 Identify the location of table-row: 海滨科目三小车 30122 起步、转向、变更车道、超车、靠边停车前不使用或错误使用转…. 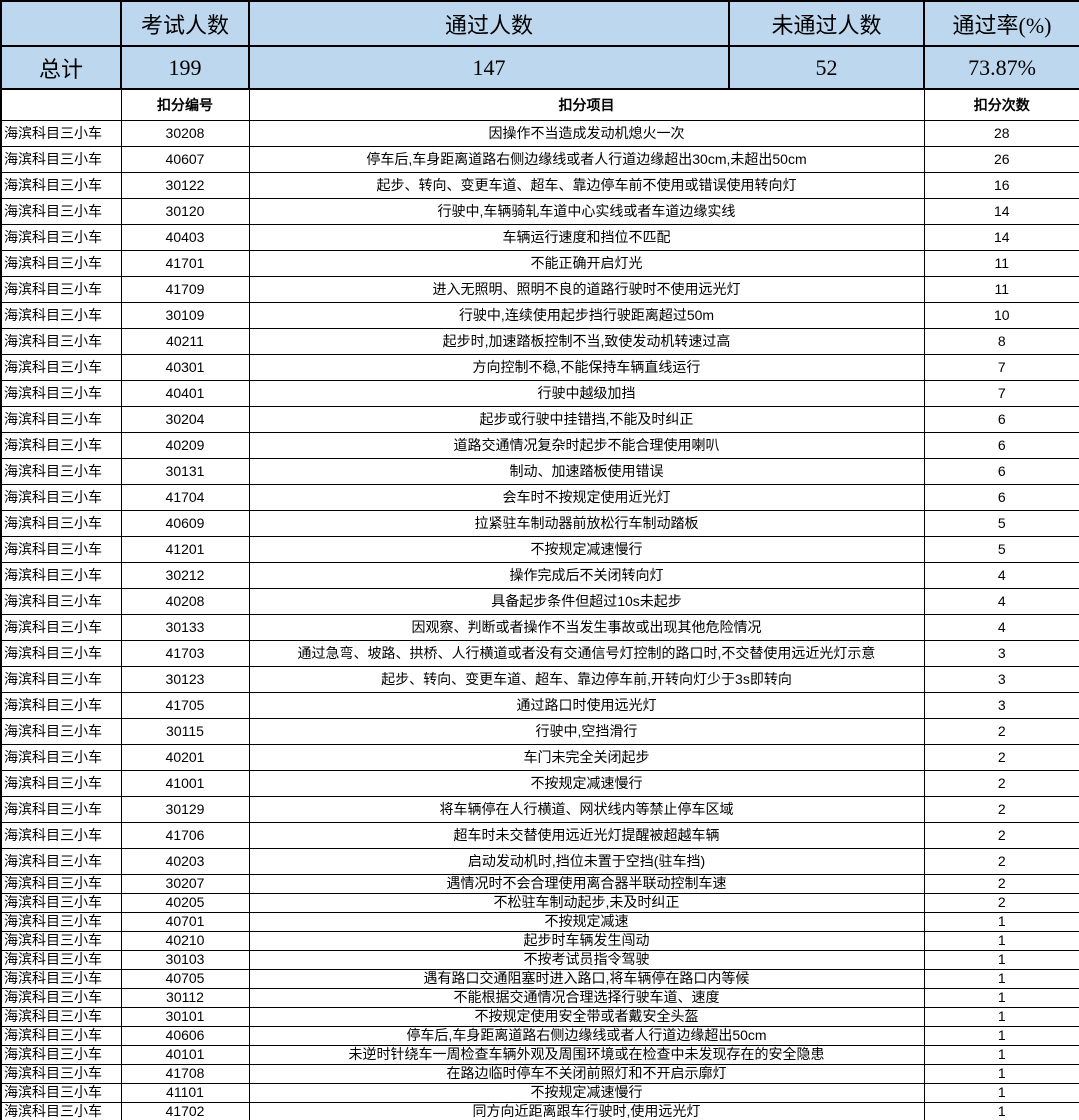
(539, 185).